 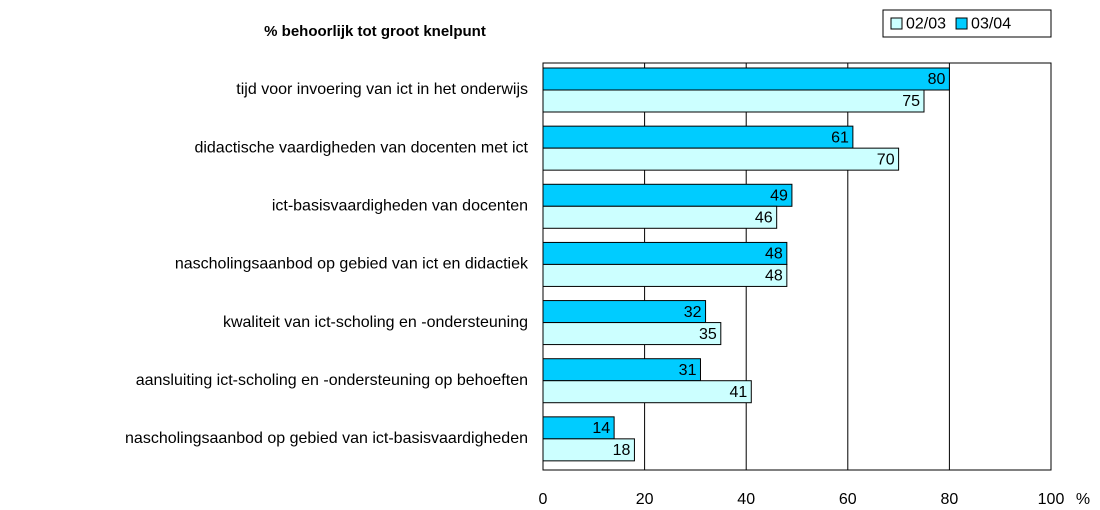 I want to click on y-tick-label: ict-basisvaardigheden van docenten, so click(x=400, y=206).